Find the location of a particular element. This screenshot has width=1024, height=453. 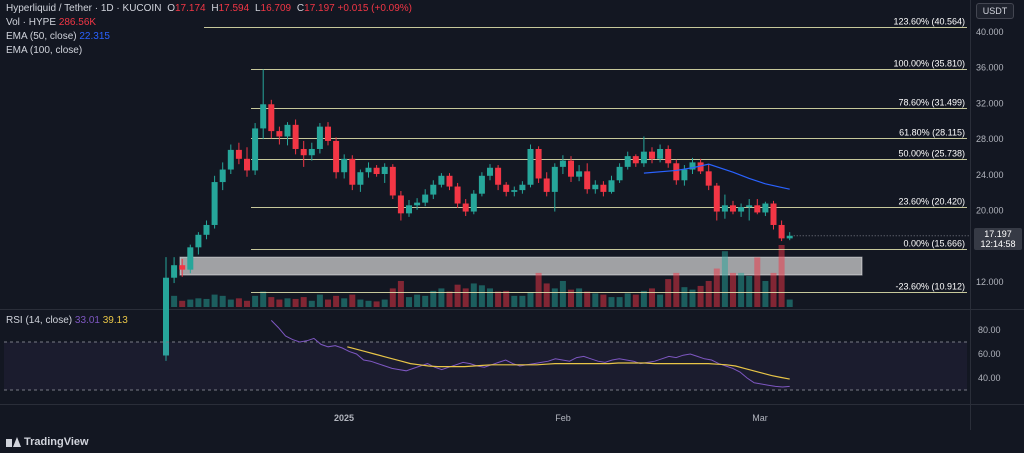

ema100-legend: EMA (100, close) is located at coordinates (44, 51).